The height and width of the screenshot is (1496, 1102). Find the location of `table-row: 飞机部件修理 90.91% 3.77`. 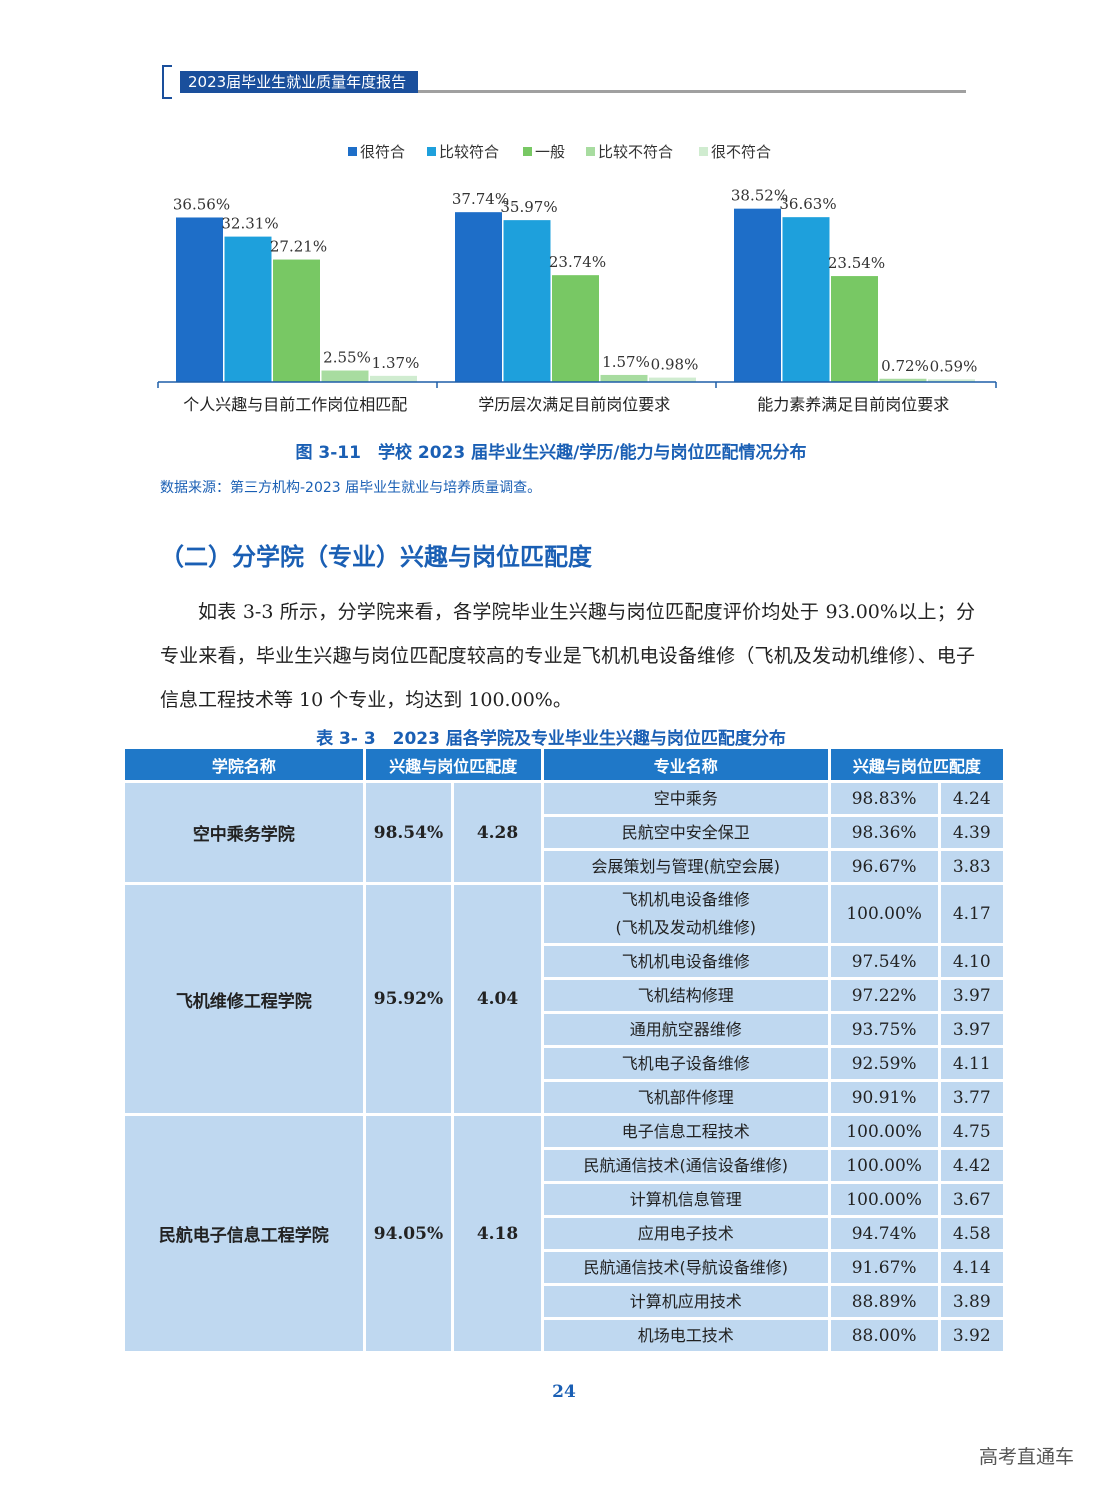

table-row: 飞机部件修理 90.91% 3.77 is located at coordinates (564, 1097).